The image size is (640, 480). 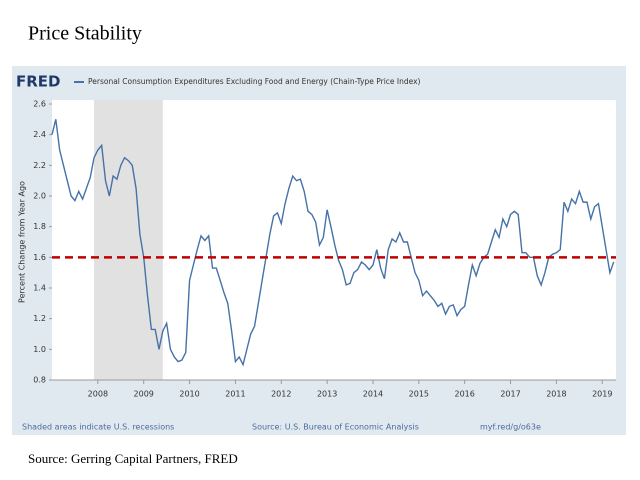 I want to click on x-tick-label: 2017, so click(x=510, y=394).